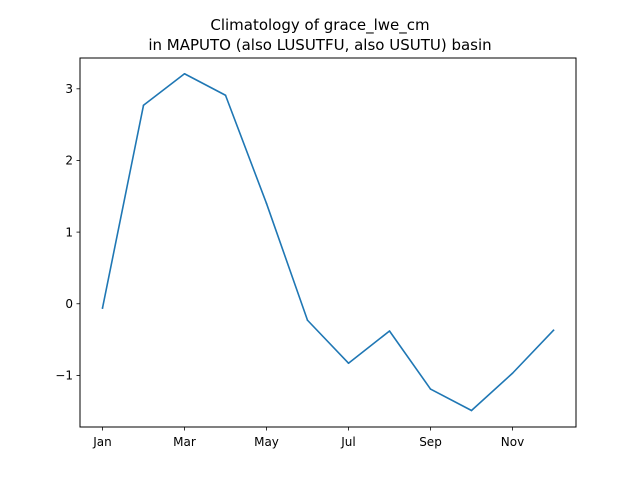 The width and height of the screenshot is (640, 480). I want to click on data-point-jun, so click(307, 320).